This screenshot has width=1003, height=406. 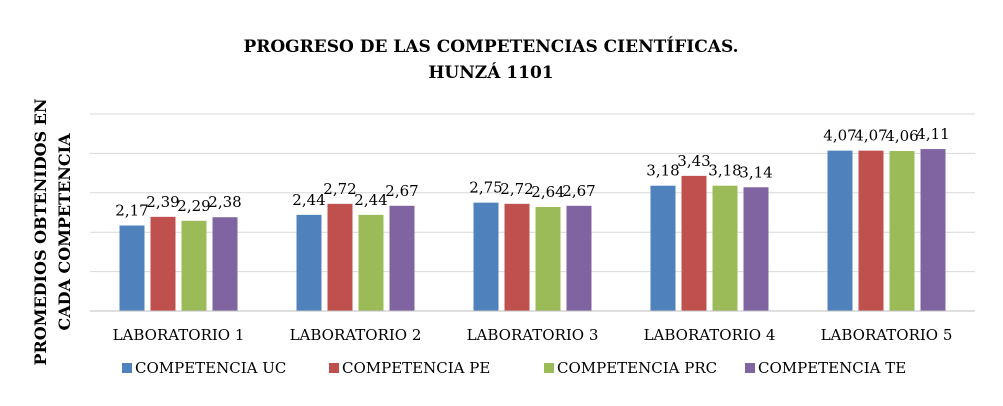 I want to click on bar-lab4-s2, so click(x=694, y=243).